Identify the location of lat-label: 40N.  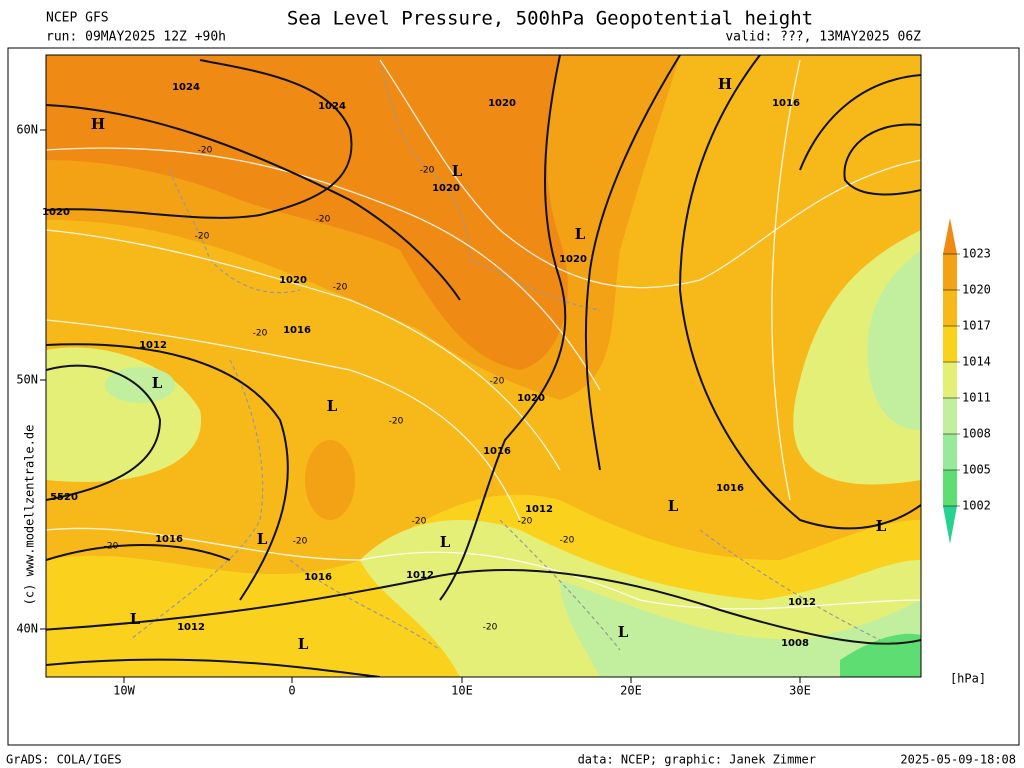
(27, 629).